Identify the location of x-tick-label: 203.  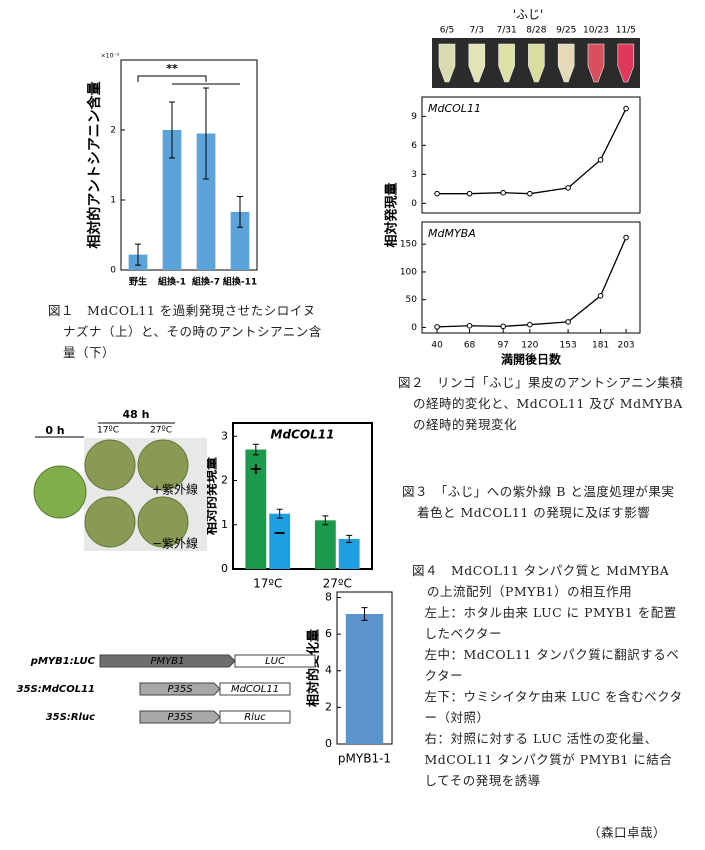
(625, 346).